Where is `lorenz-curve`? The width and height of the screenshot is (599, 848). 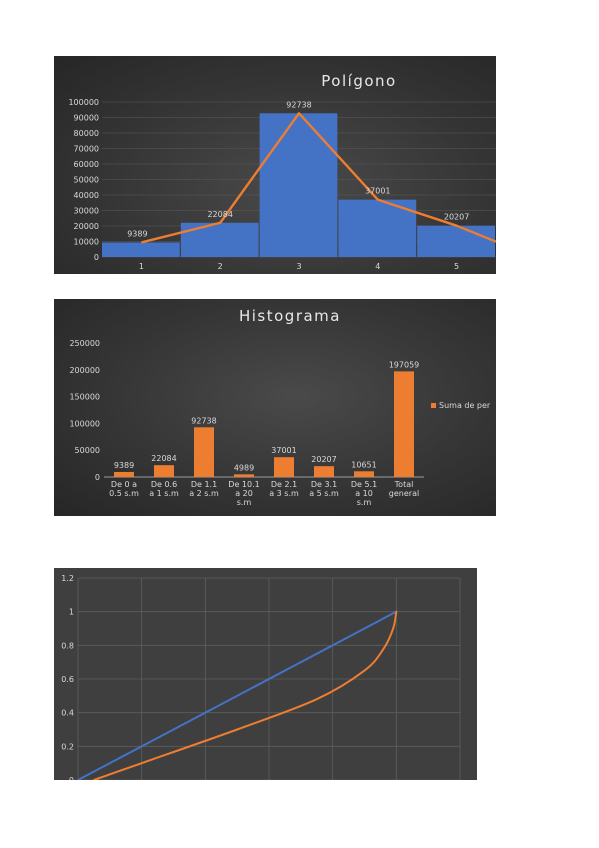
lorenz-curve is located at coordinates (245, 695).